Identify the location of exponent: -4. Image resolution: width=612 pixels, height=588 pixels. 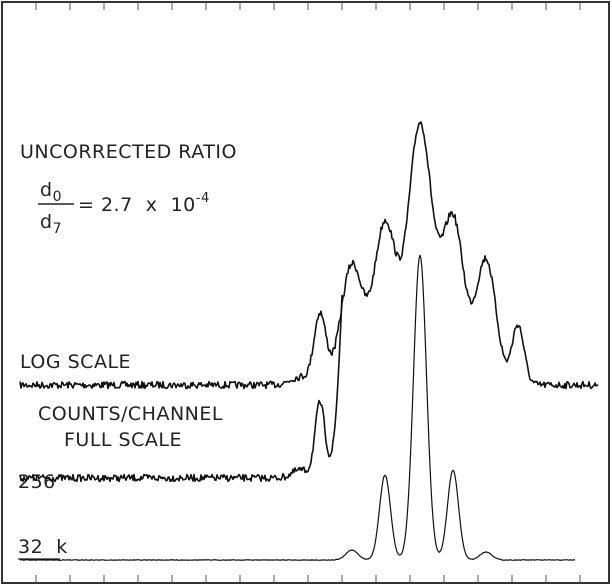
(203, 198).